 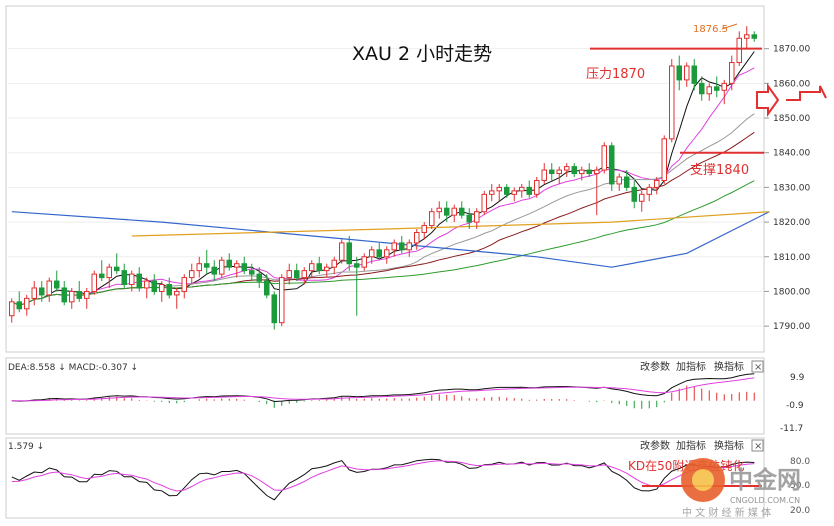 What do you see at coordinates (791, 223) in the screenshot?
I see `price-tick-label: 1820.00` at bounding box center [791, 223].